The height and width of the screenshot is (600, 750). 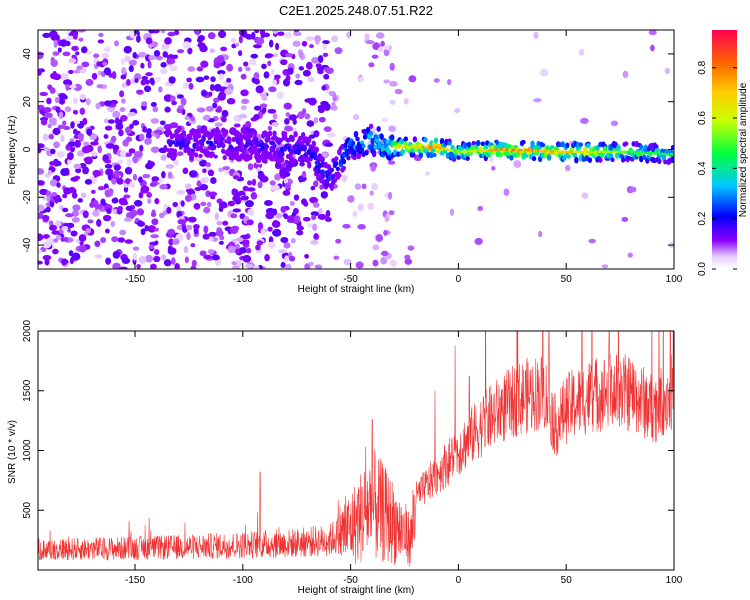 I want to click on colorbar-tick-label: 0.6, so click(x=702, y=118).